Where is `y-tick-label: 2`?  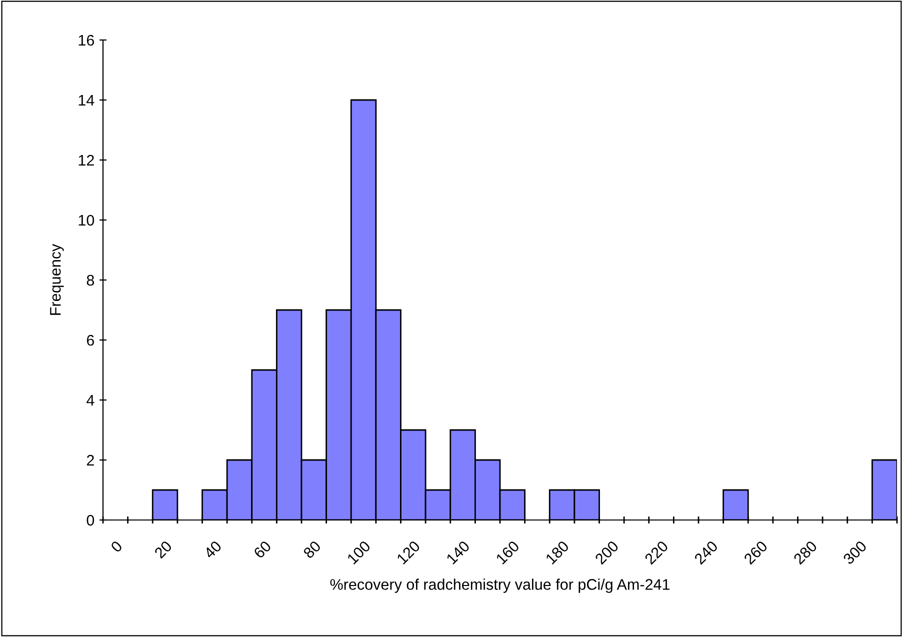 y-tick-label: 2 is located at coordinates (90, 460).